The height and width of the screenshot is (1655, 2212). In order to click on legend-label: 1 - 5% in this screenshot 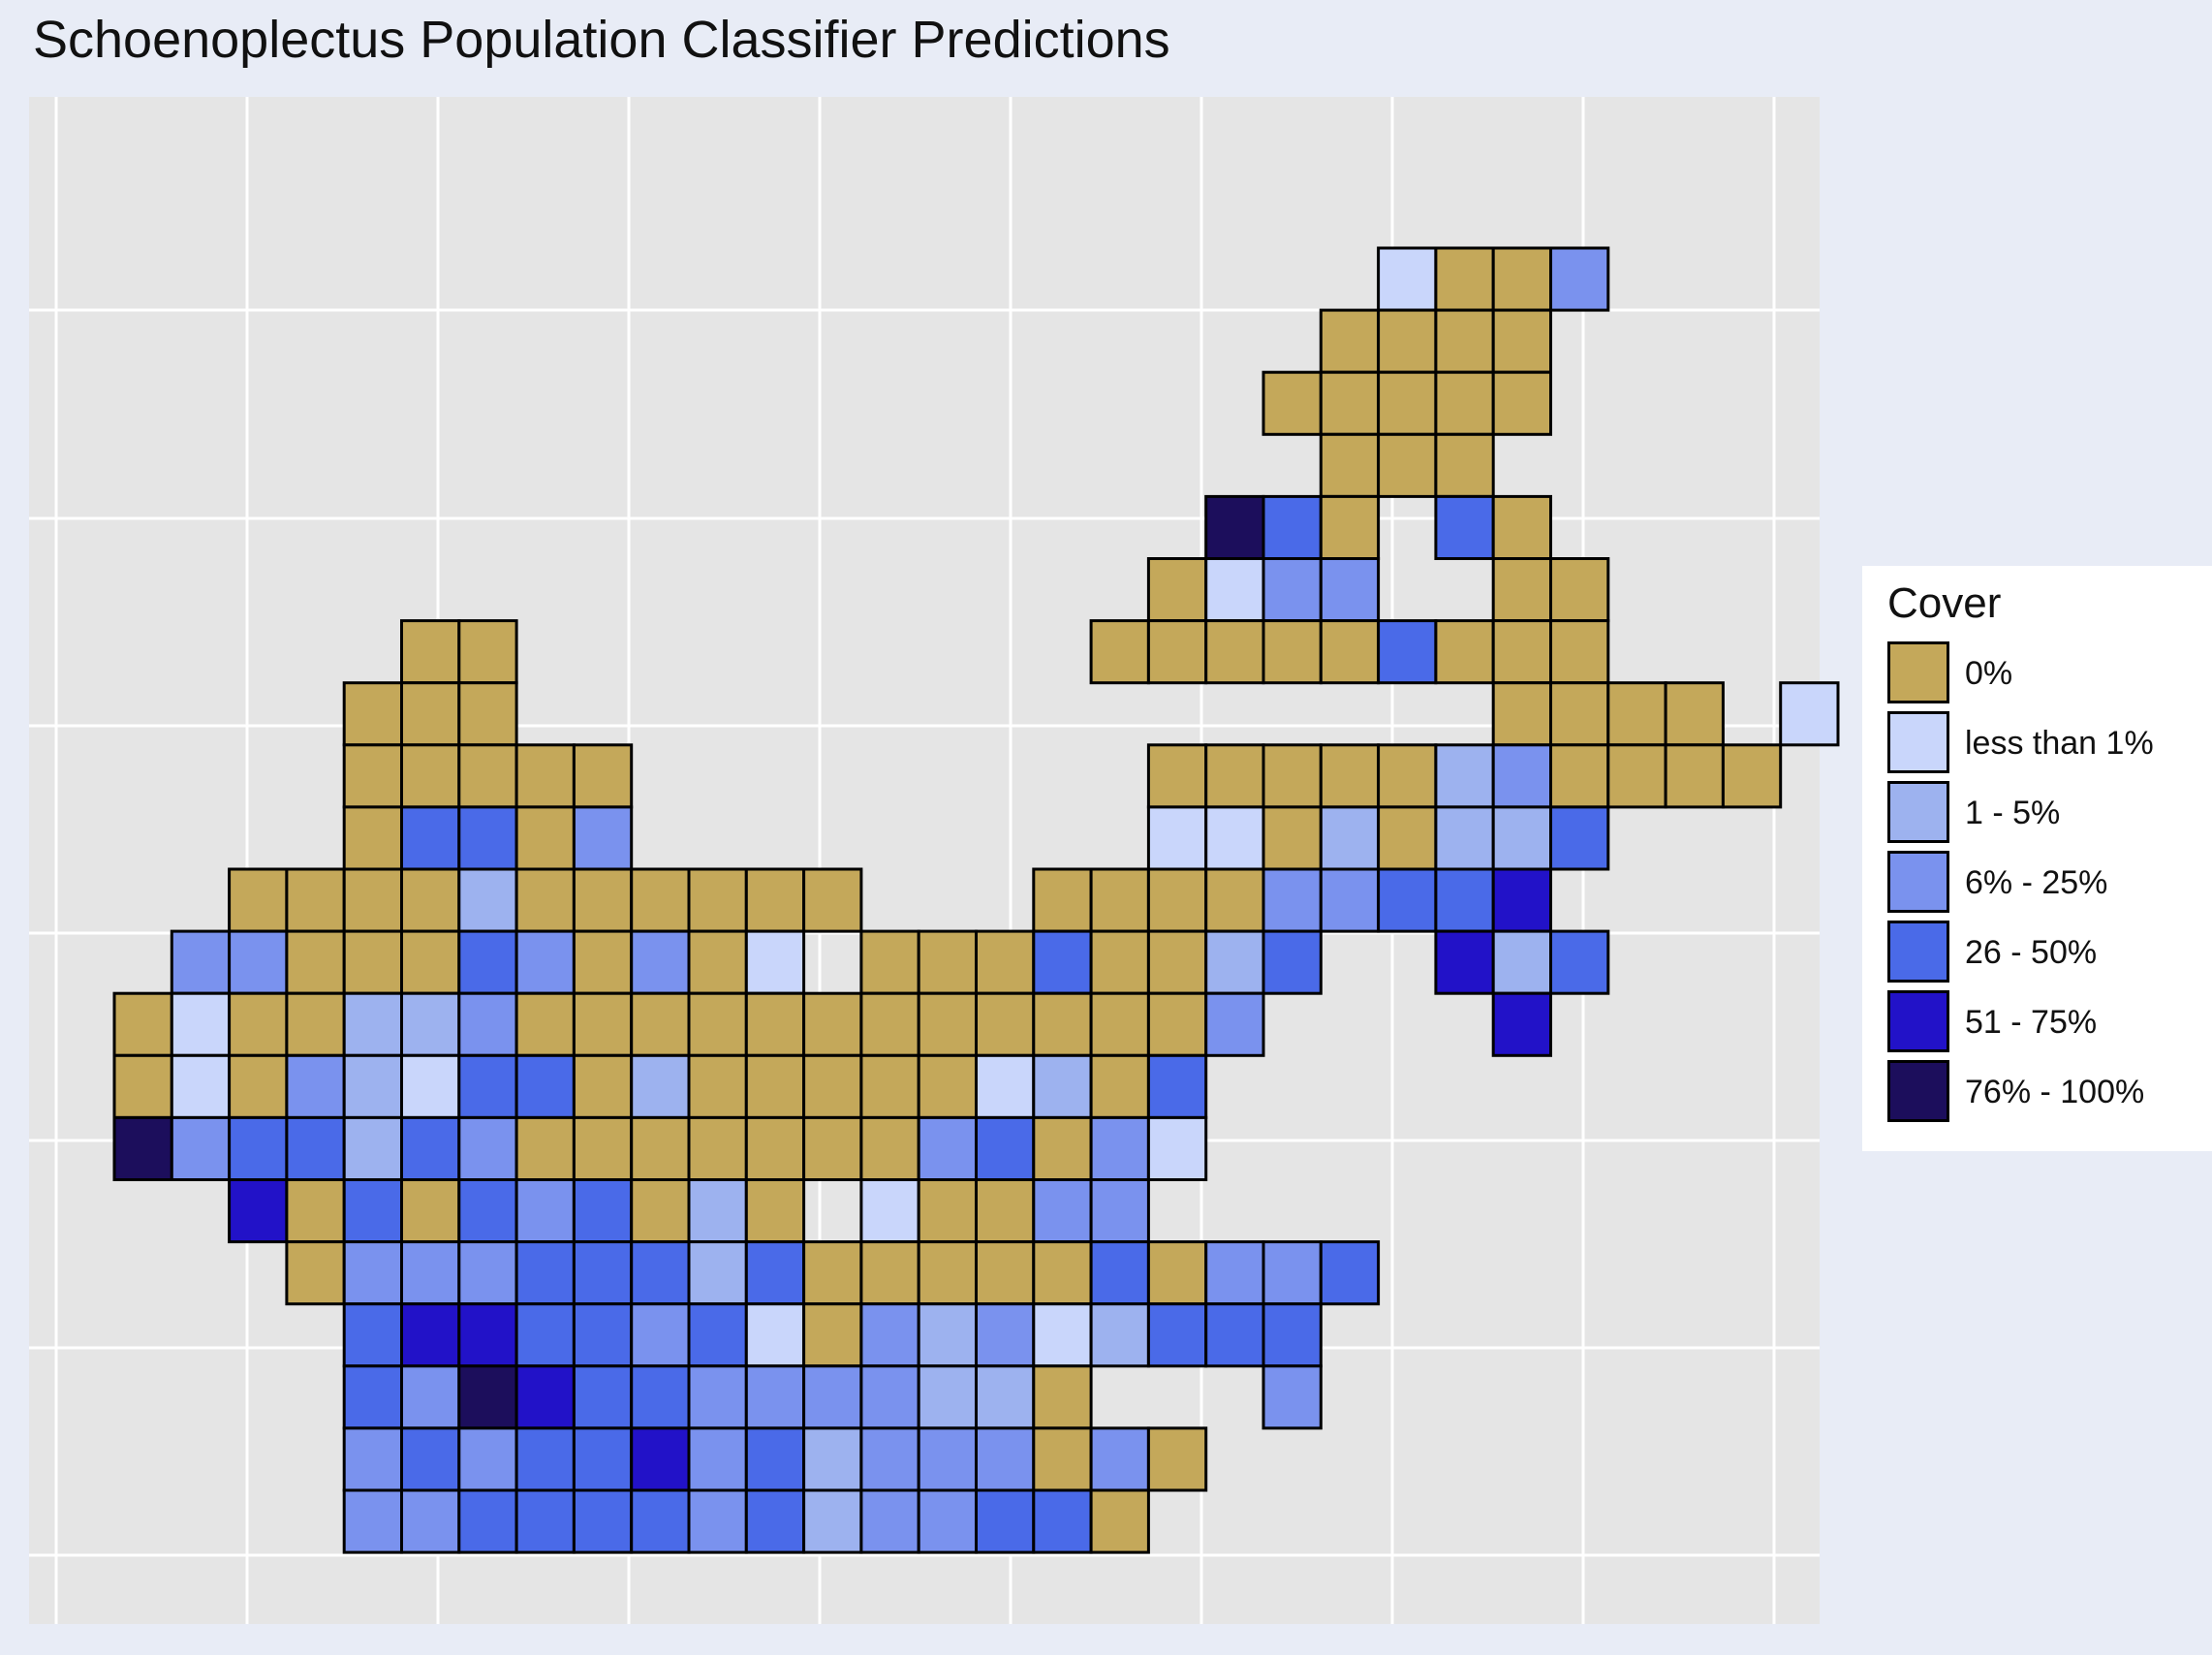, I will do `click(2013, 813)`.